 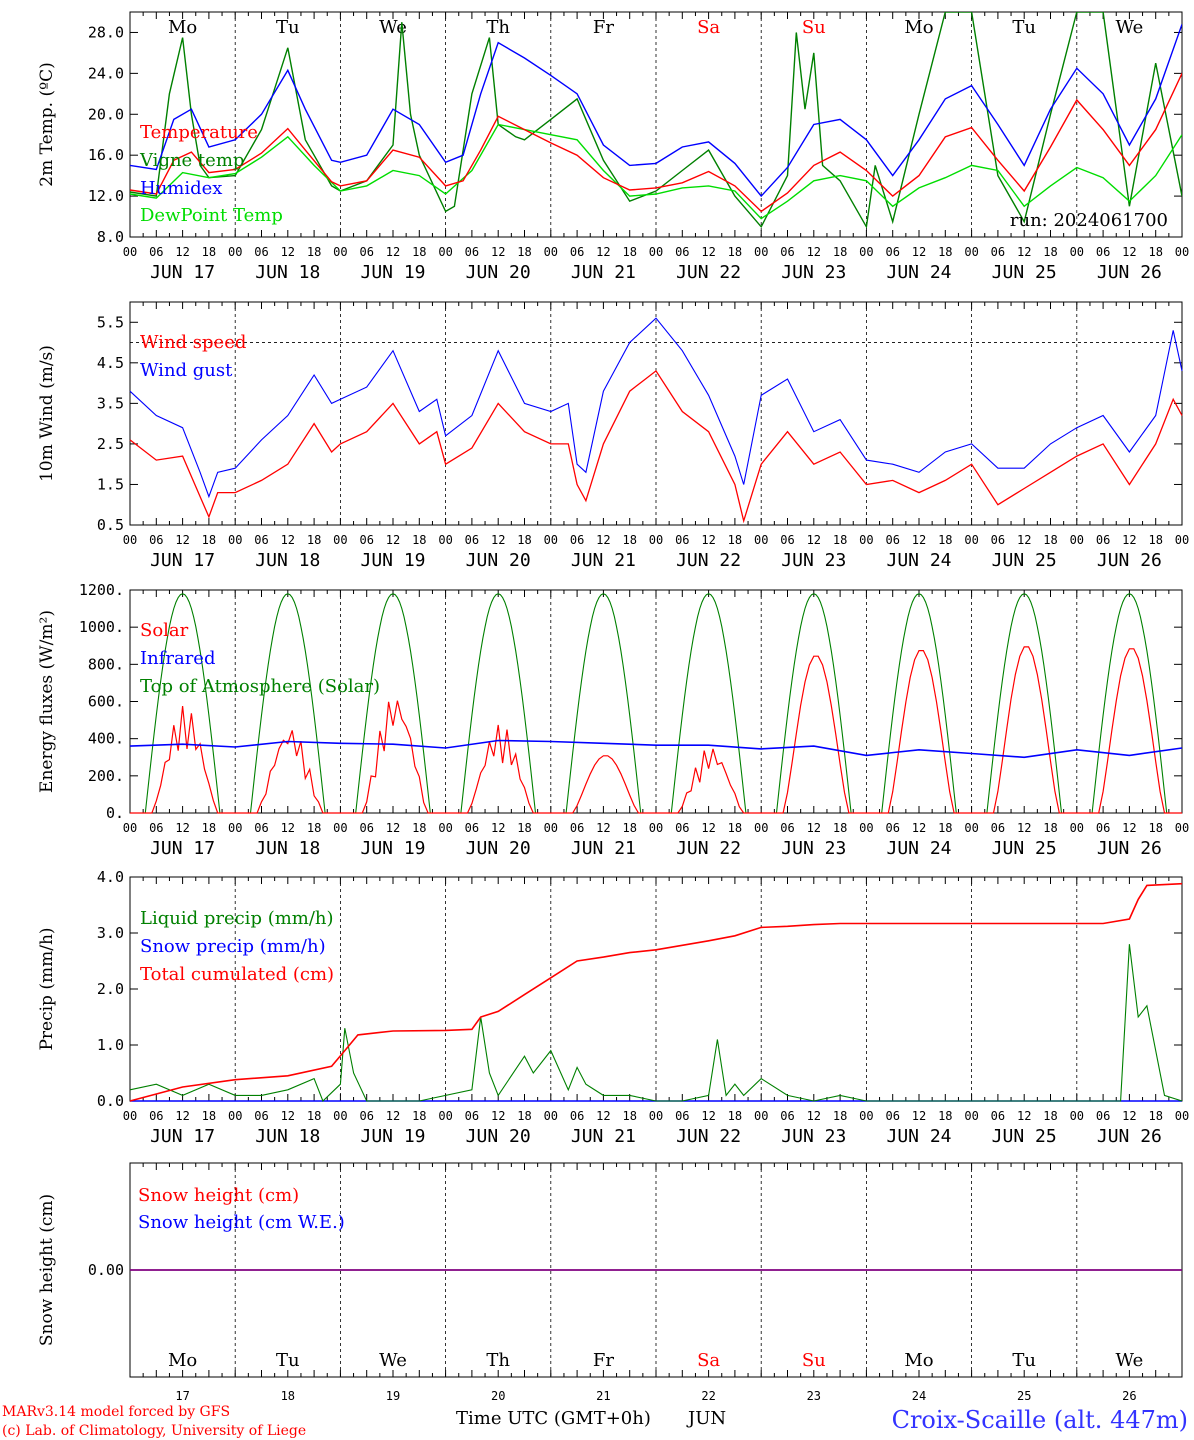 What do you see at coordinates (110, 1045) in the screenshot?
I see `y-tick-label: 1.0` at bounding box center [110, 1045].